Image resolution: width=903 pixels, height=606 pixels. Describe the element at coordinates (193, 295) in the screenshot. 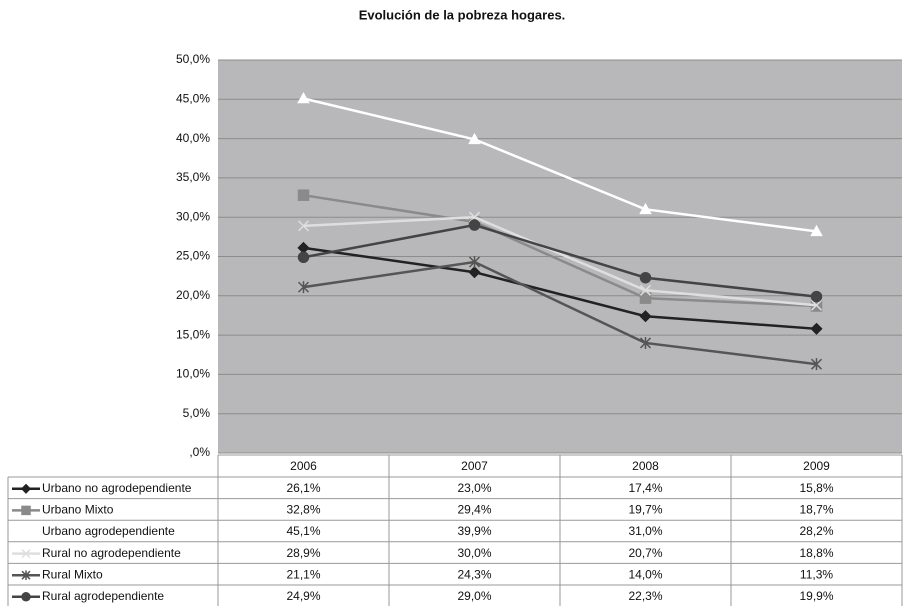

I see `y-tick-label: 20,0%` at that location.